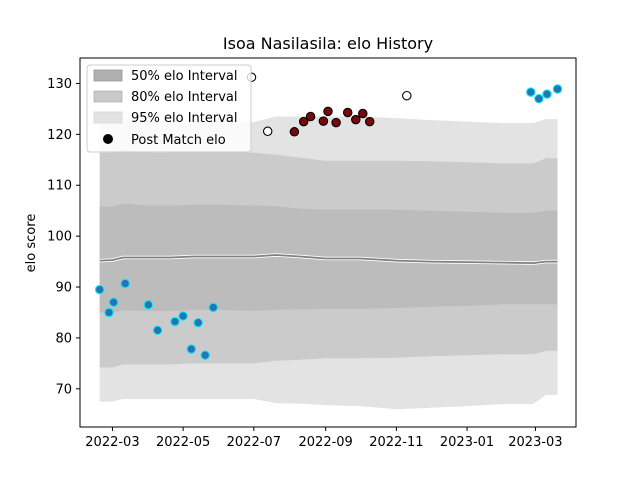 This screenshot has width=640, height=480. I want to click on mean-line, so click(328, 259).